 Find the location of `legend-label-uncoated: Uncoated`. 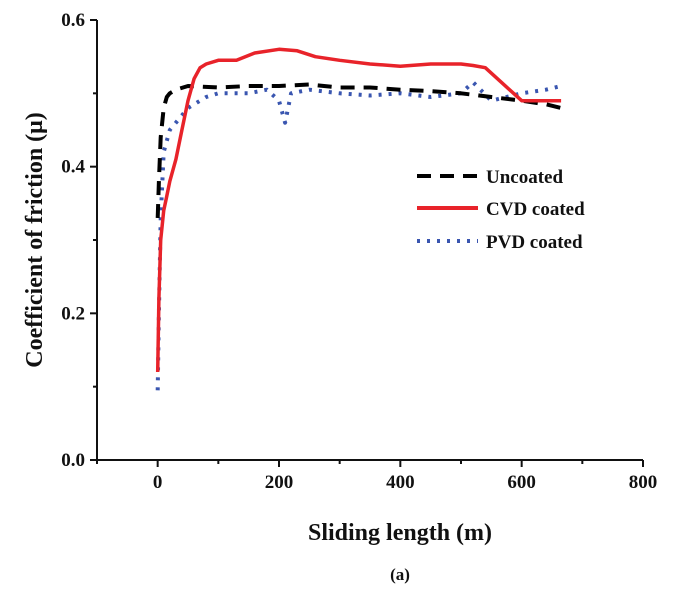

legend-label-uncoated: Uncoated is located at coordinates (524, 177).